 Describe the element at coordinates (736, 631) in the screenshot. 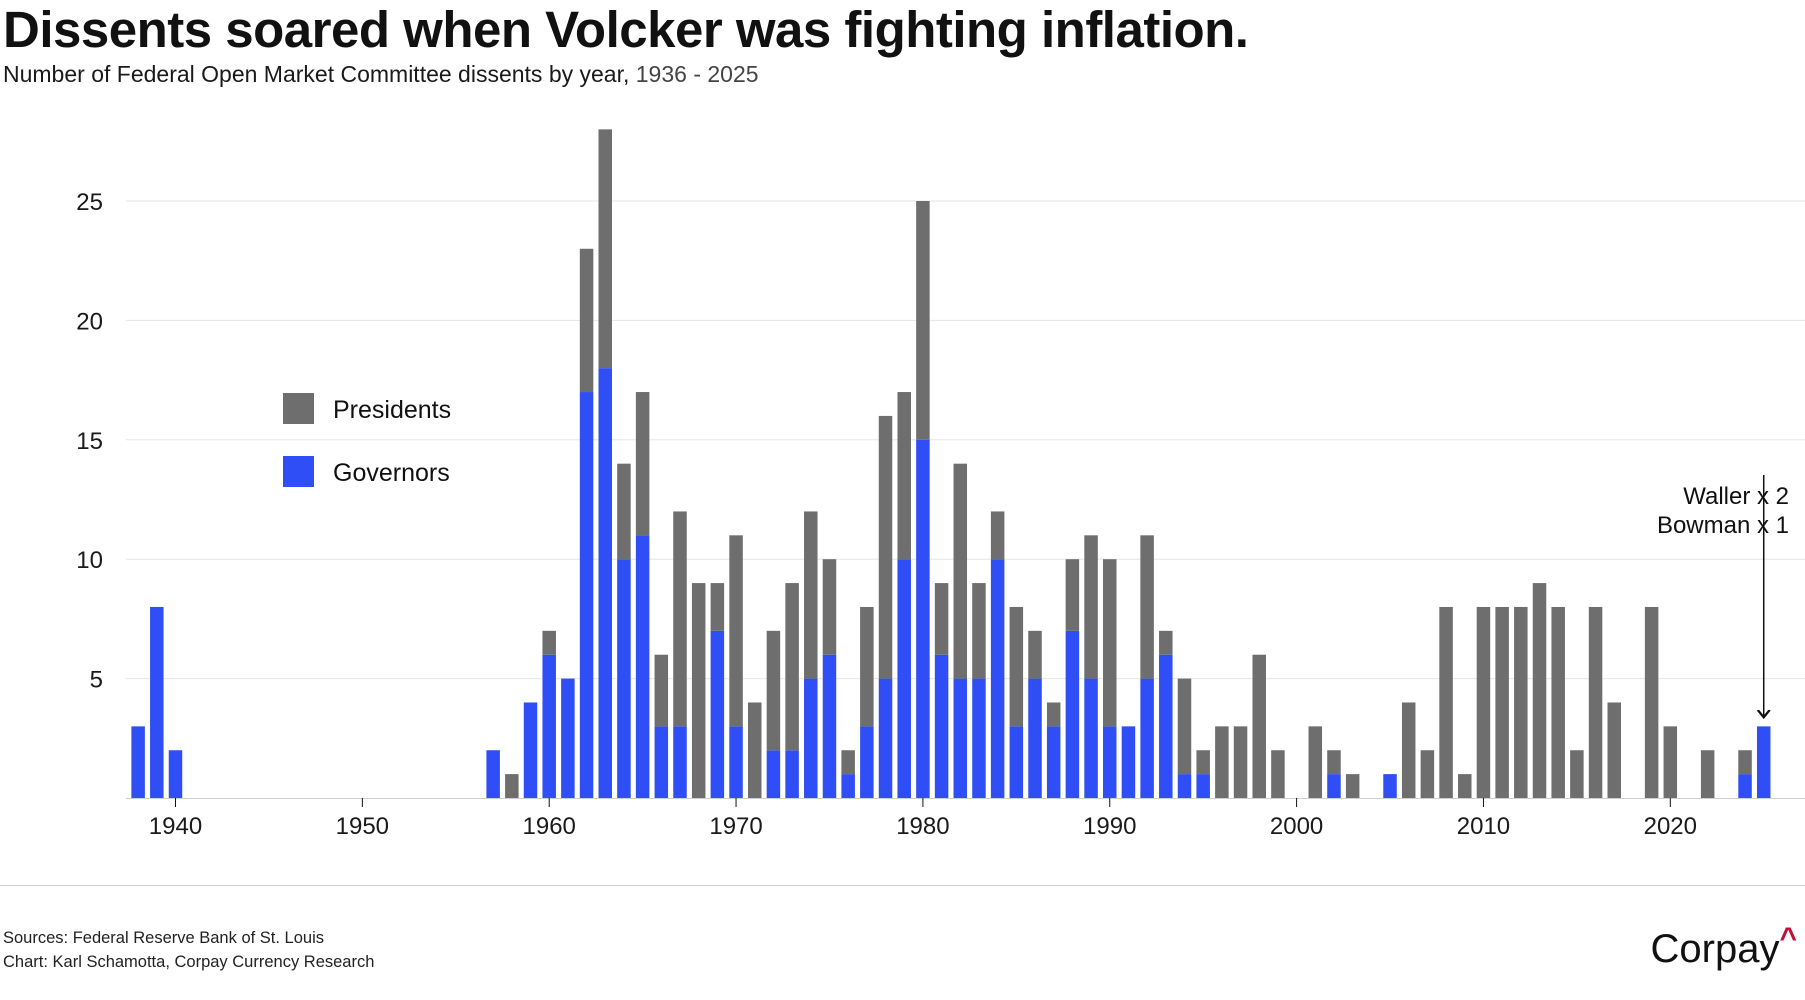

I see `bar-presidents-1970` at that location.